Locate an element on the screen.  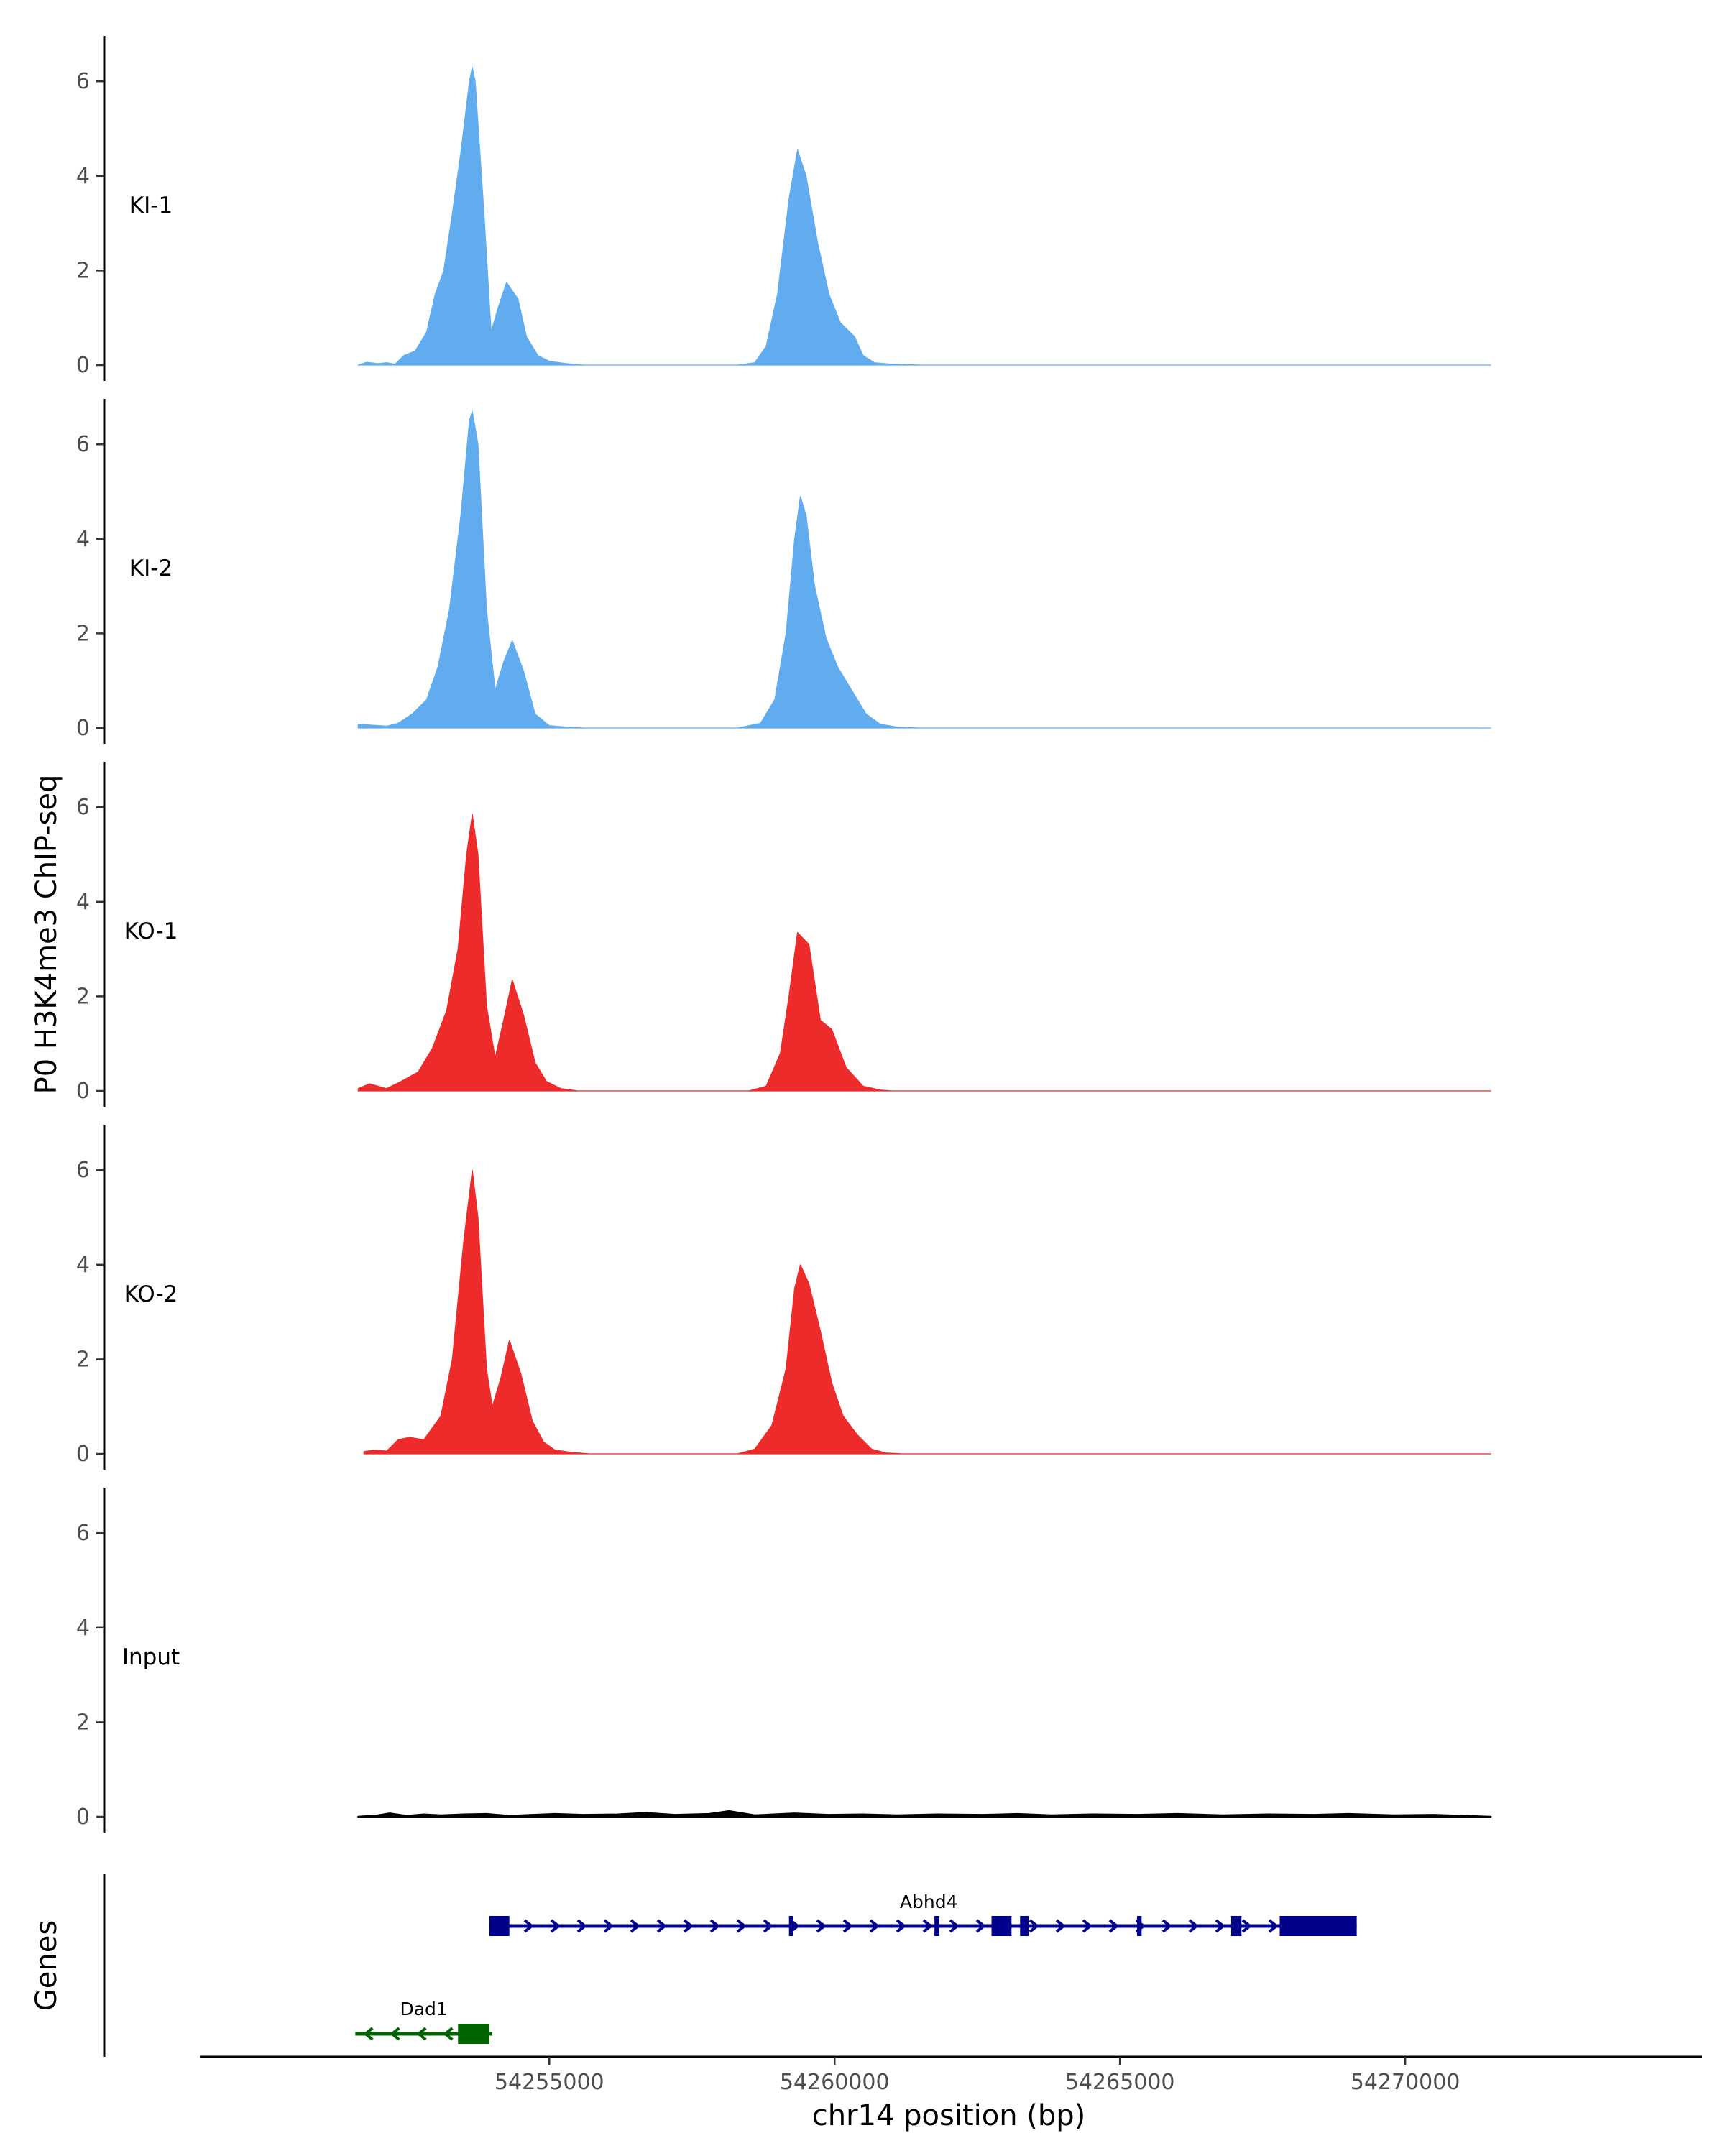
track-input: 0 2 4 6 Input is located at coordinates (784, 1660).